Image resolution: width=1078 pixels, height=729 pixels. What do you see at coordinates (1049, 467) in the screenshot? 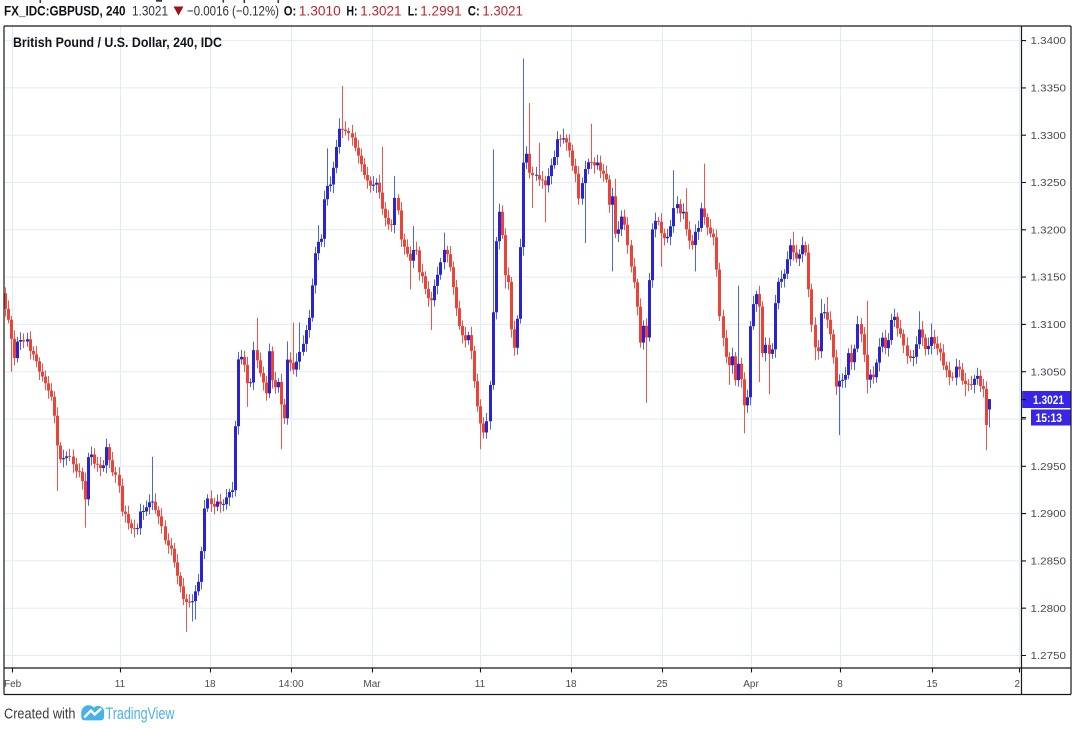
I see `svg-text: 1.2950` at bounding box center [1049, 467].